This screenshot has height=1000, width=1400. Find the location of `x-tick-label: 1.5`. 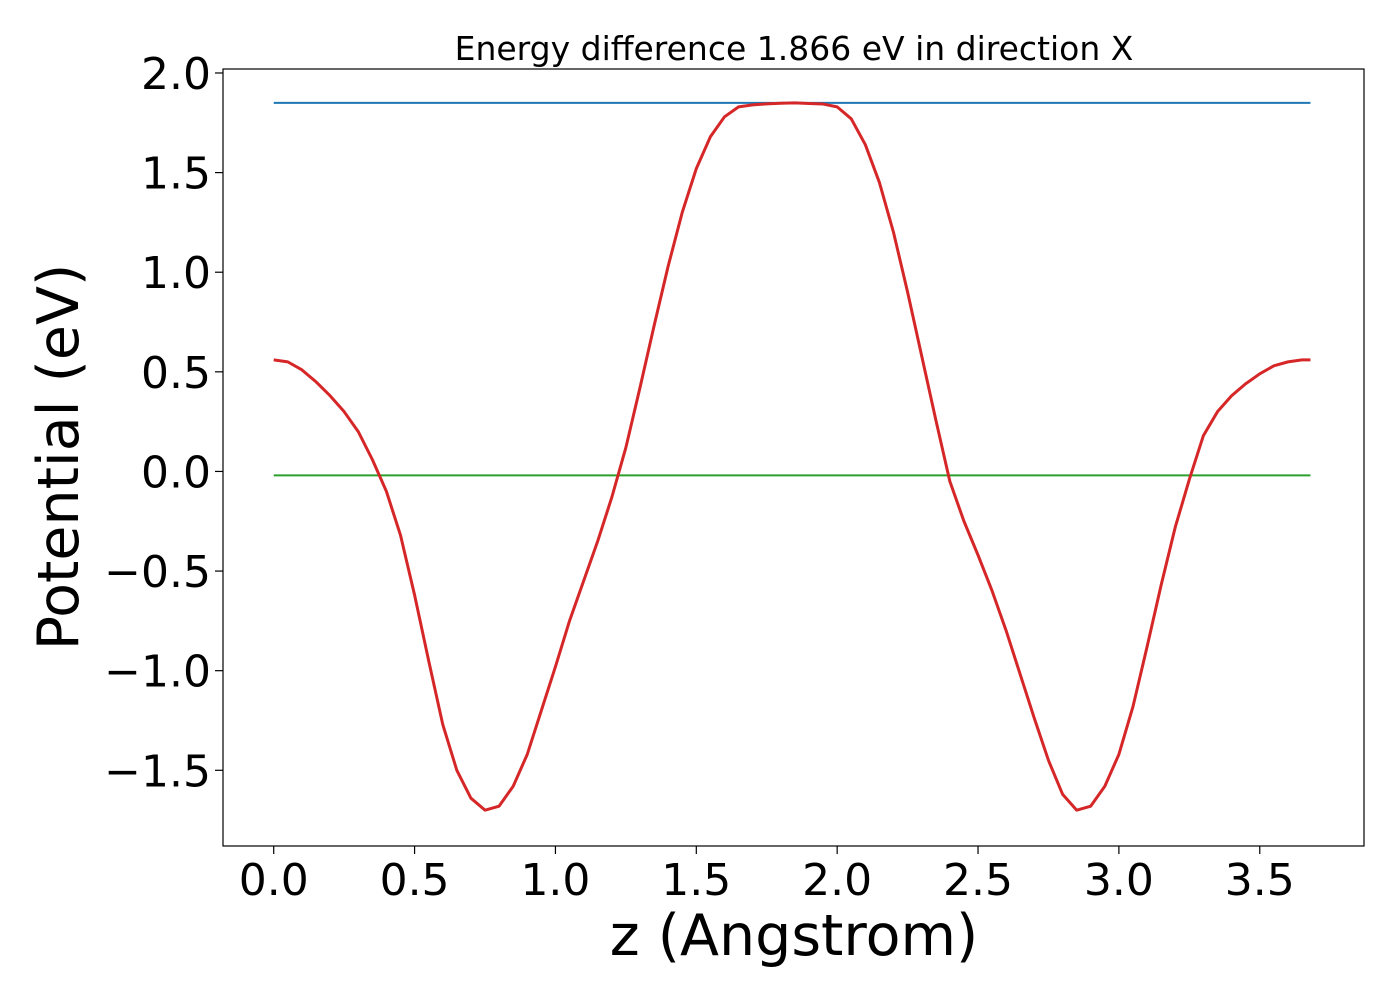

x-tick-label: 1.5 is located at coordinates (696, 880).